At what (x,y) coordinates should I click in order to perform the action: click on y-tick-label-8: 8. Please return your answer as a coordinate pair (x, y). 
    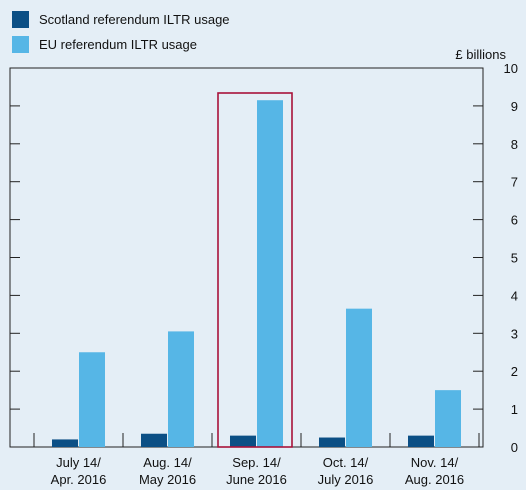
    Looking at the image, I should click on (514, 144).